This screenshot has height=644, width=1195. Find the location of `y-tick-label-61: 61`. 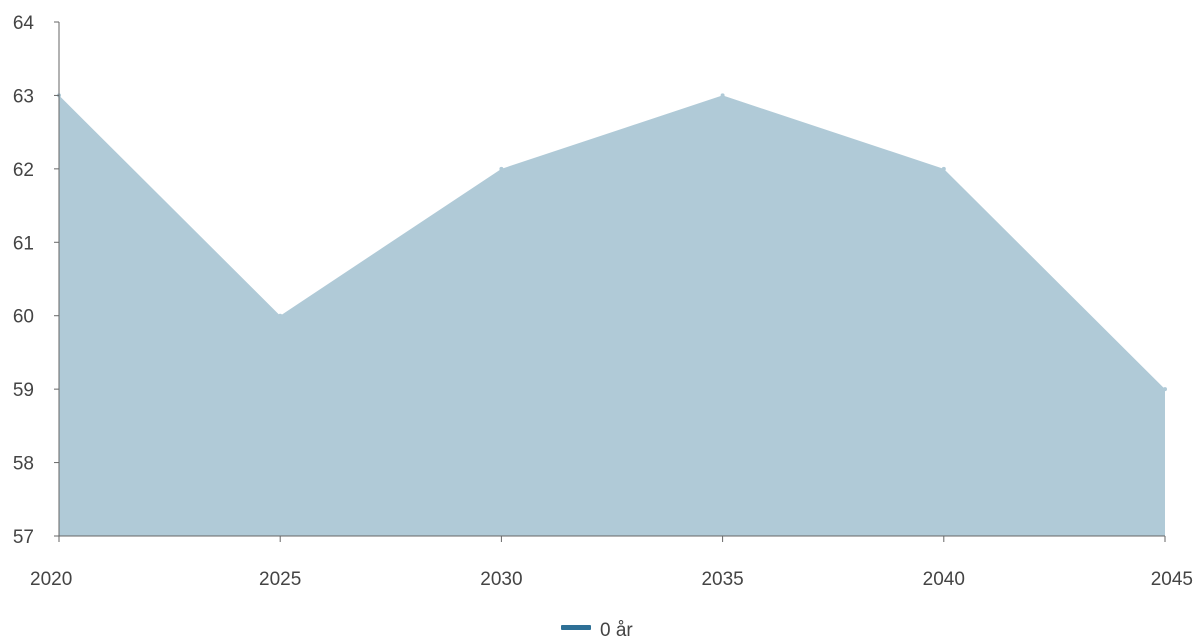

y-tick-label-61: 61 is located at coordinates (23, 243).